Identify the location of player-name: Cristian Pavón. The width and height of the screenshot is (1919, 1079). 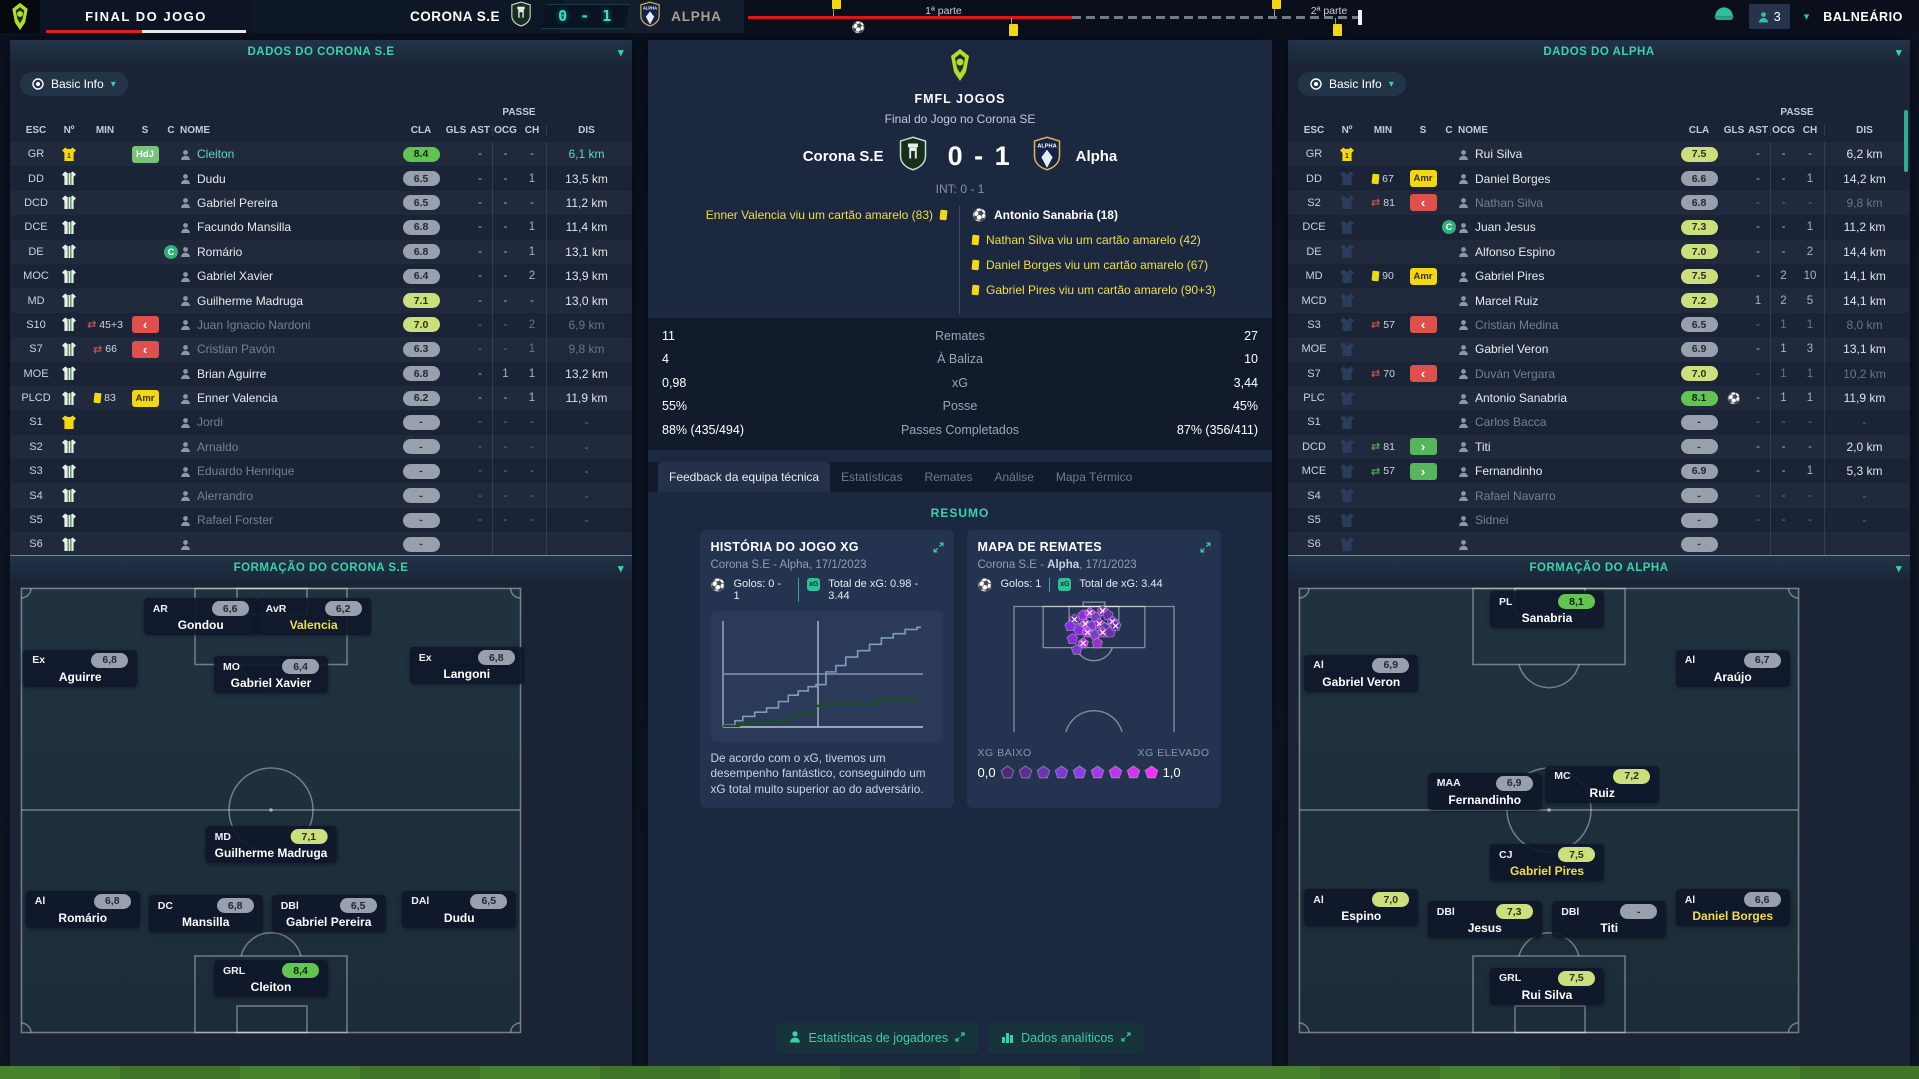
(289, 349).